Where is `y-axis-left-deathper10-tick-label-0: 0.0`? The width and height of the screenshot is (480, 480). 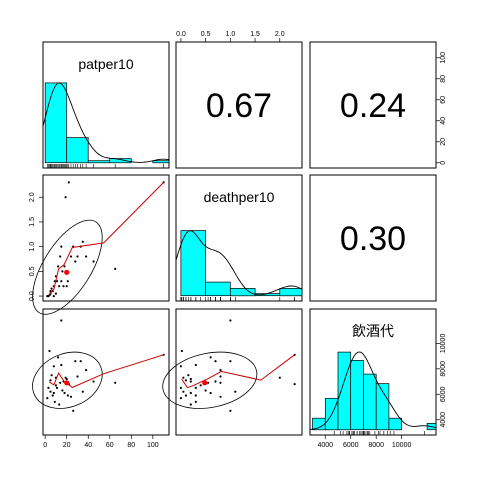
y-axis-left-deathper10-tick-label-0: 0.0 is located at coordinates (32, 296).